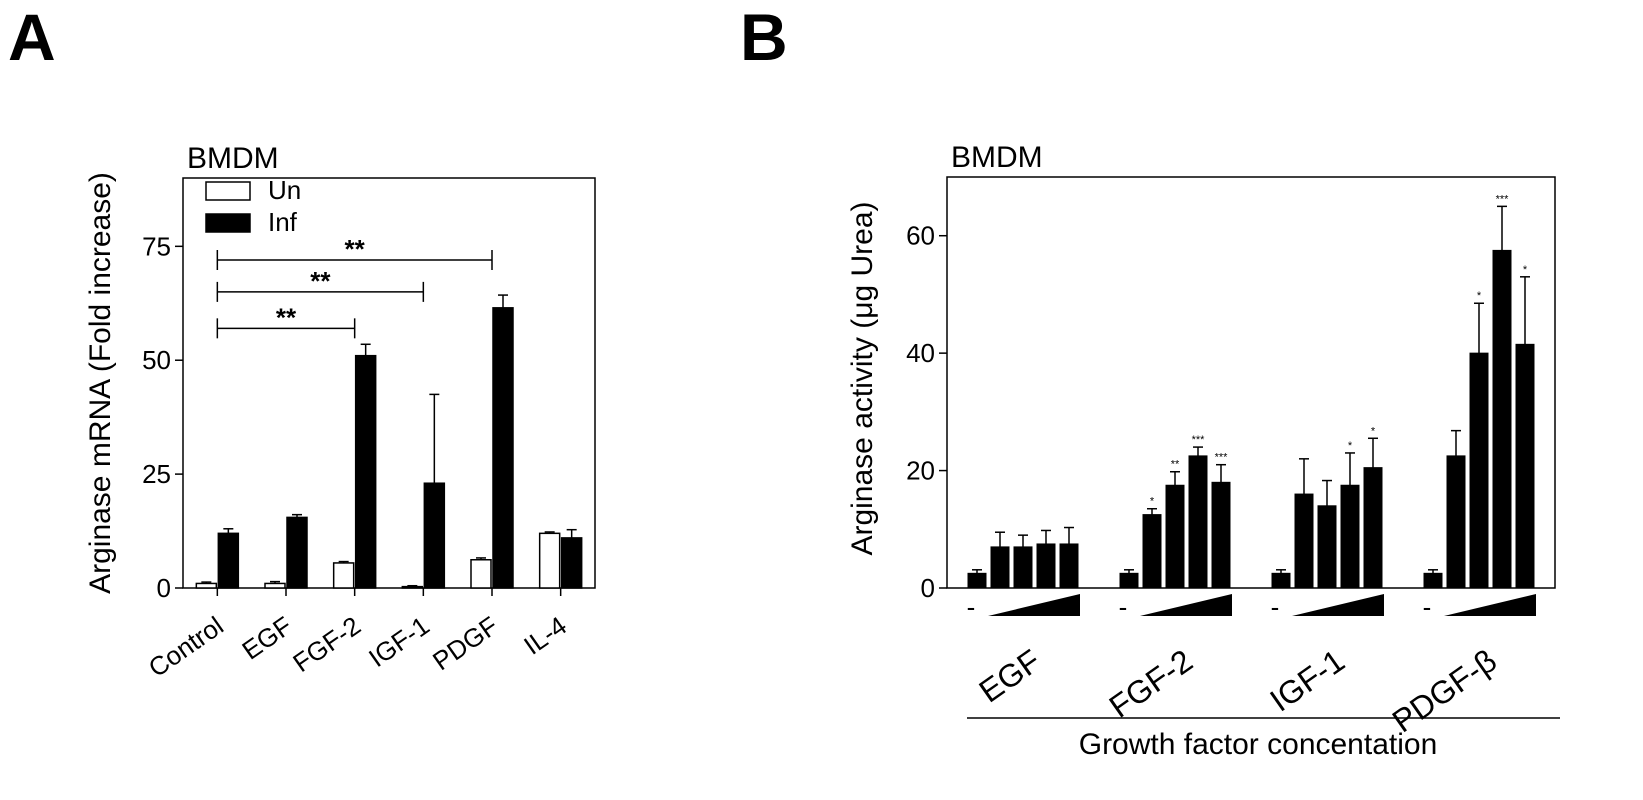  What do you see at coordinates (1258, 744) in the screenshot?
I see `x-axis-label: Growth factor concentation` at bounding box center [1258, 744].